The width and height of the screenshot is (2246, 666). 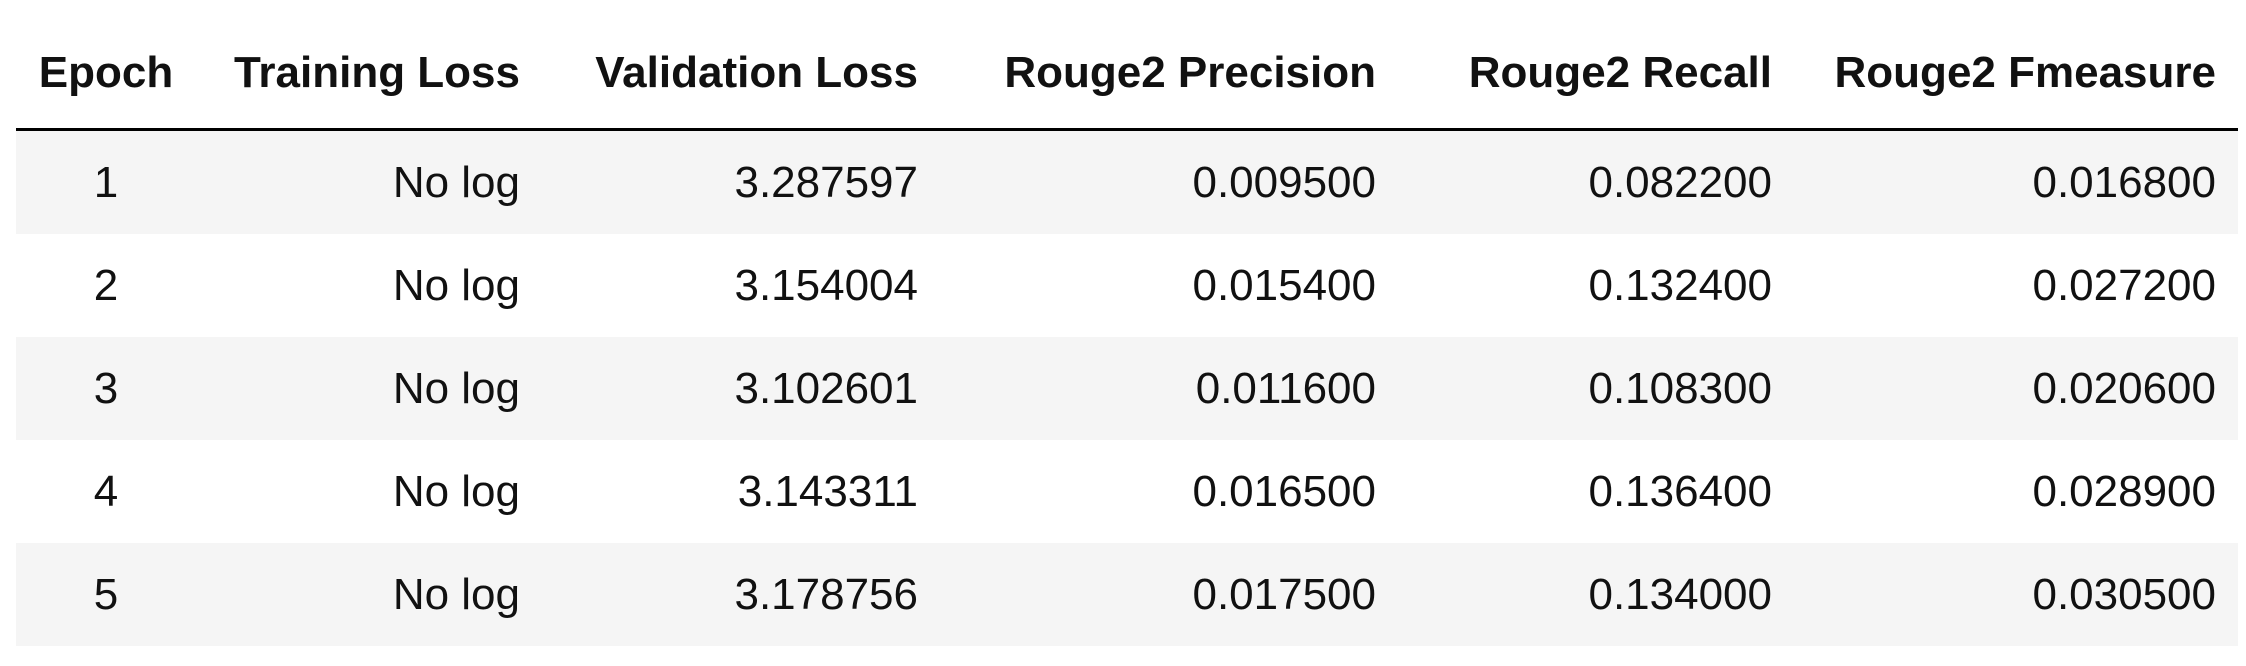 What do you see at coordinates (106, 388) in the screenshot?
I see `cell-epoch: 3` at bounding box center [106, 388].